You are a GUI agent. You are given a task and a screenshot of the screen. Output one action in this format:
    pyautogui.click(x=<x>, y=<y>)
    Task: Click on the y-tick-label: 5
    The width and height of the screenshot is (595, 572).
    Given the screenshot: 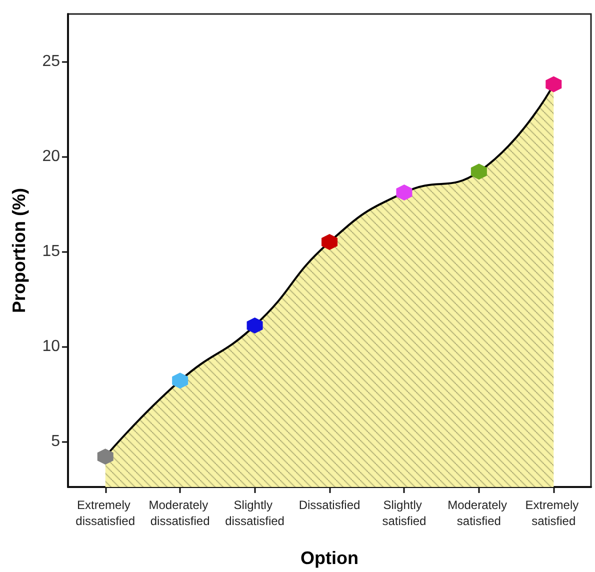 What is the action you would take?
    pyautogui.click(x=55, y=441)
    